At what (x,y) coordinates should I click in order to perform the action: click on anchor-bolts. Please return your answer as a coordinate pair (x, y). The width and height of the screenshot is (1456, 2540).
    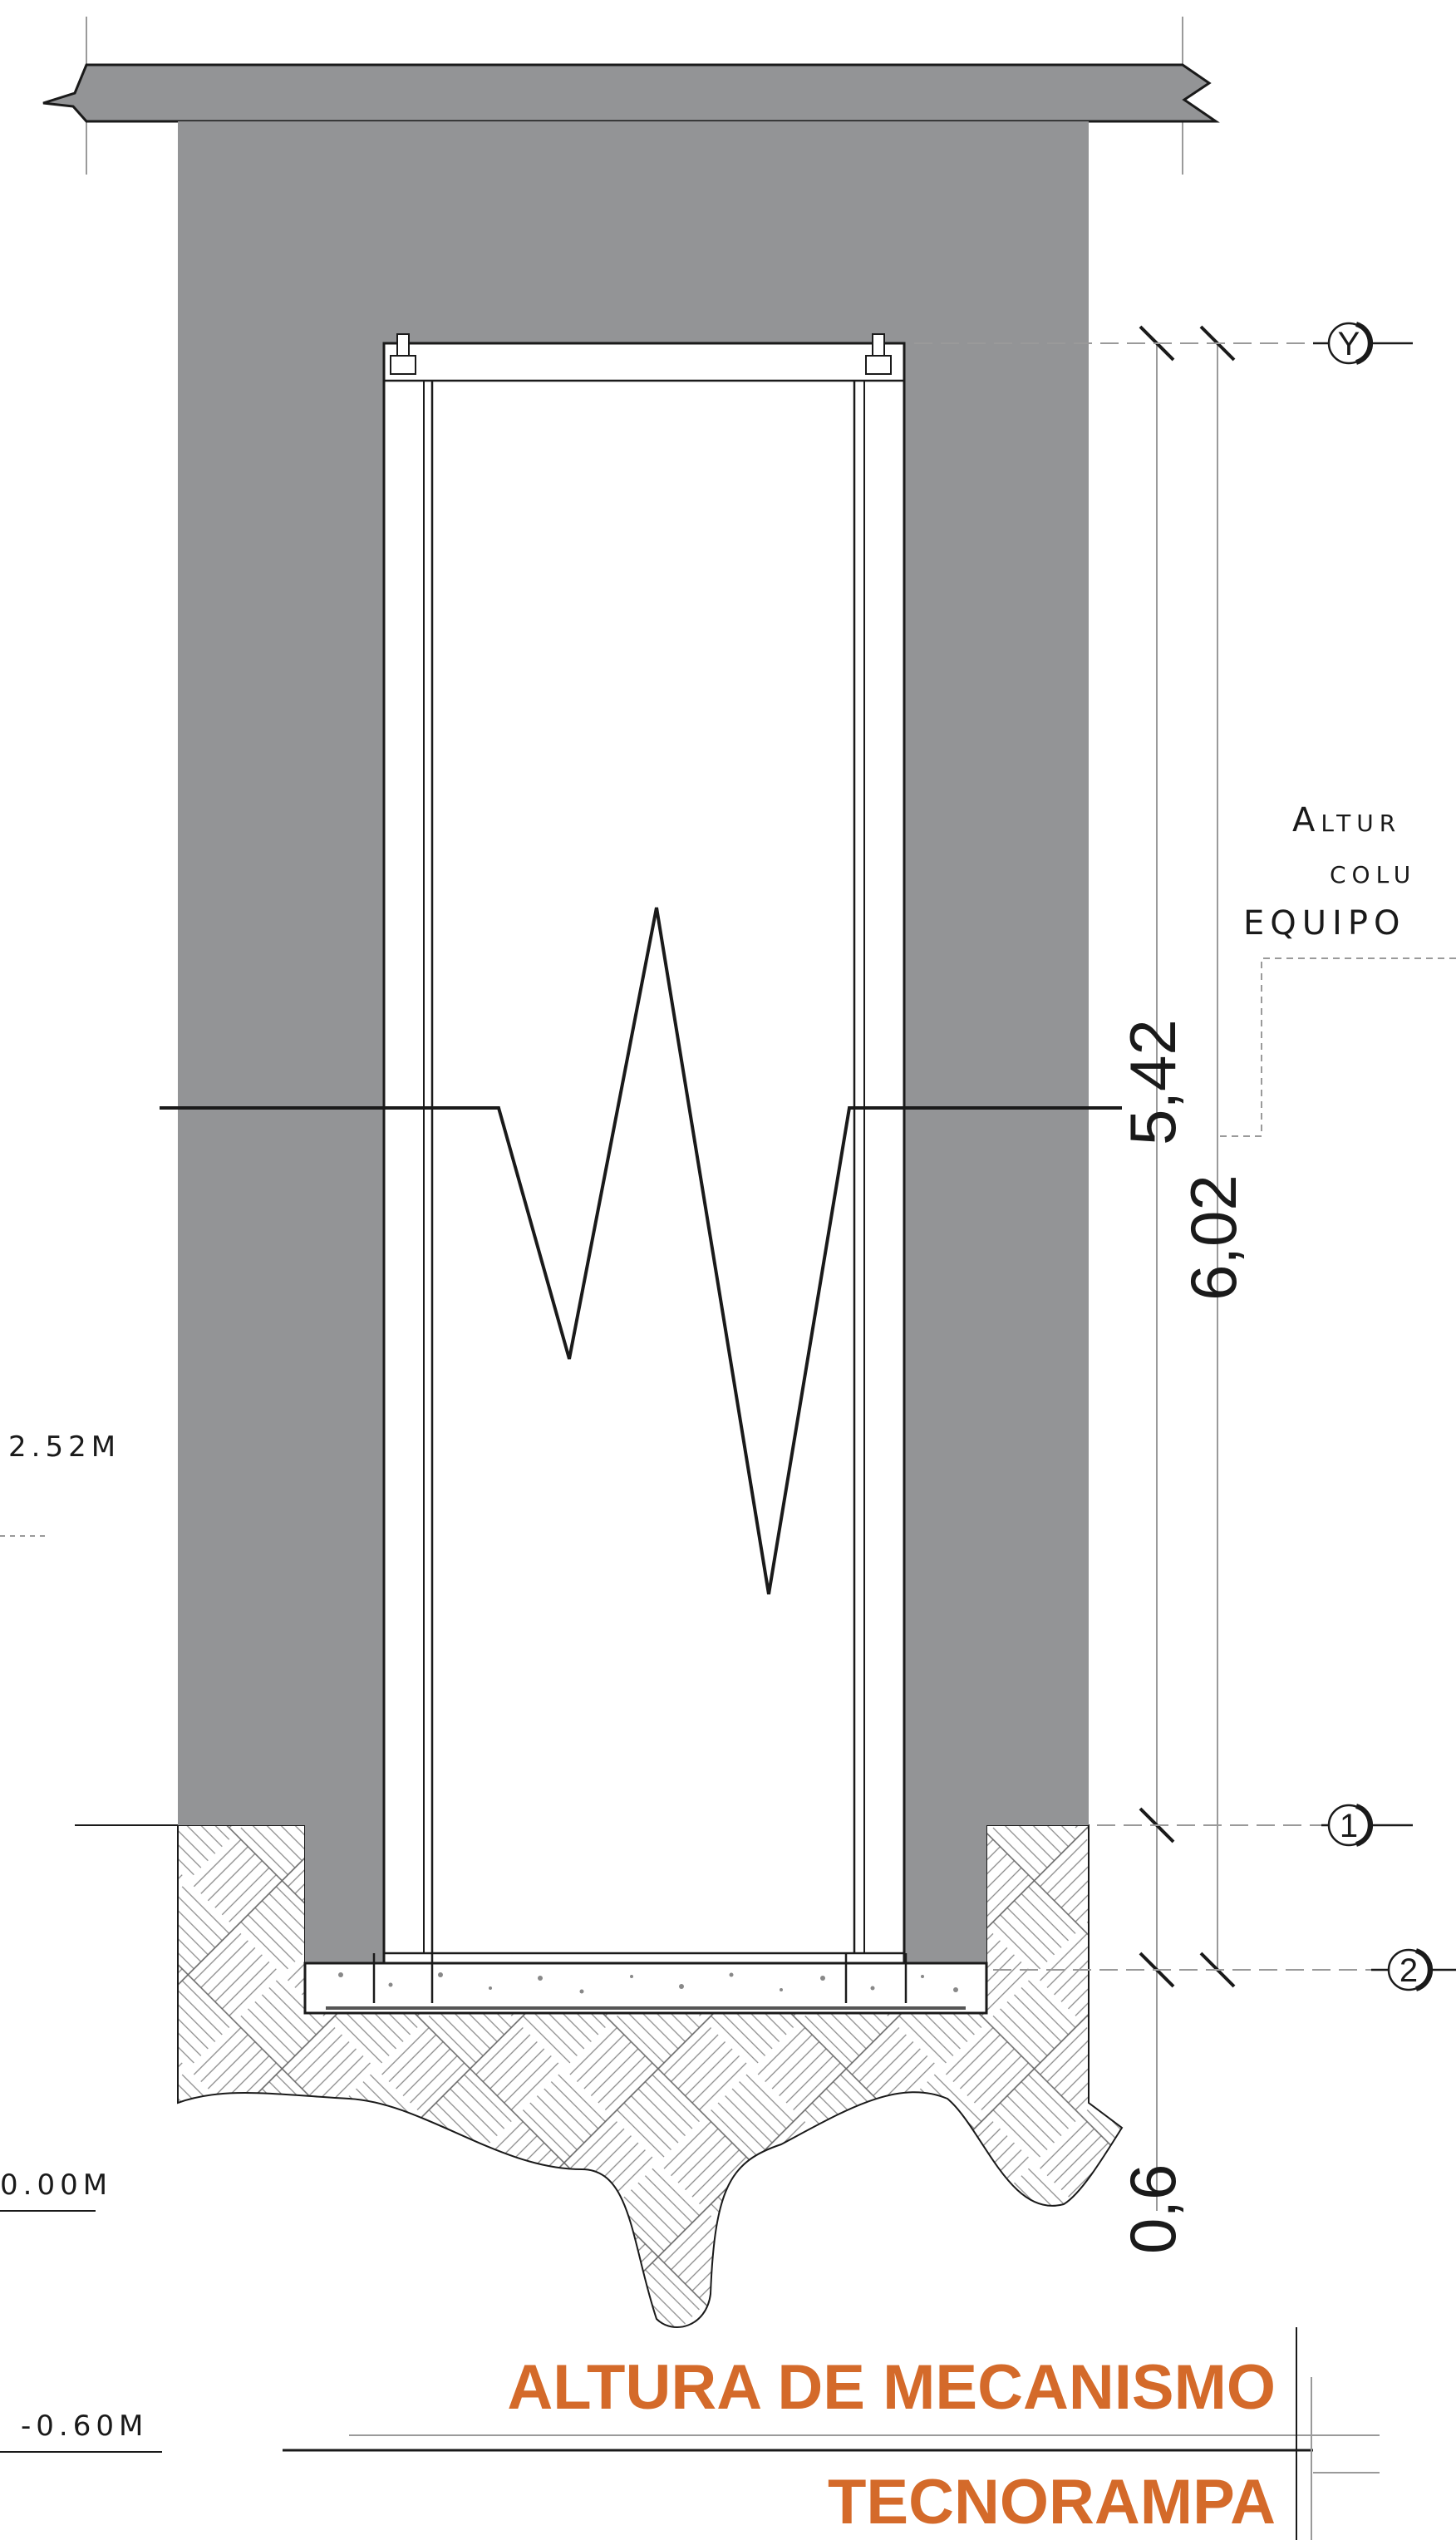
    Looking at the image, I should click on (640, 1978).